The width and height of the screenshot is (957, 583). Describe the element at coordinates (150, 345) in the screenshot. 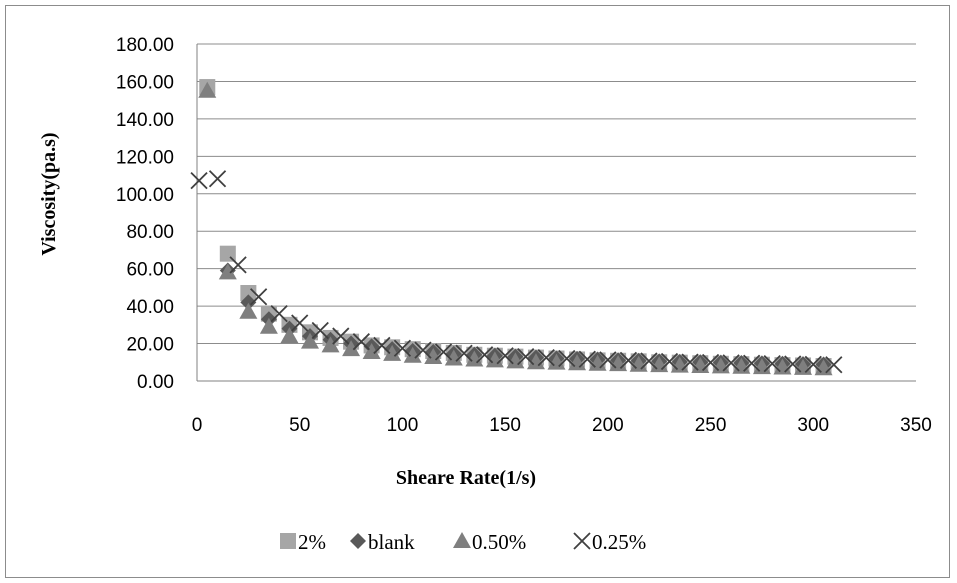

I see `y-tick-label: 20.00` at that location.